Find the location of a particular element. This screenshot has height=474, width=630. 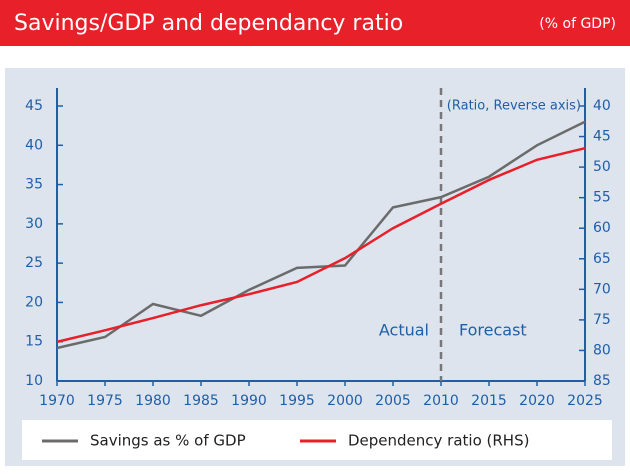

x-tick-label: 1990 is located at coordinates (249, 401).